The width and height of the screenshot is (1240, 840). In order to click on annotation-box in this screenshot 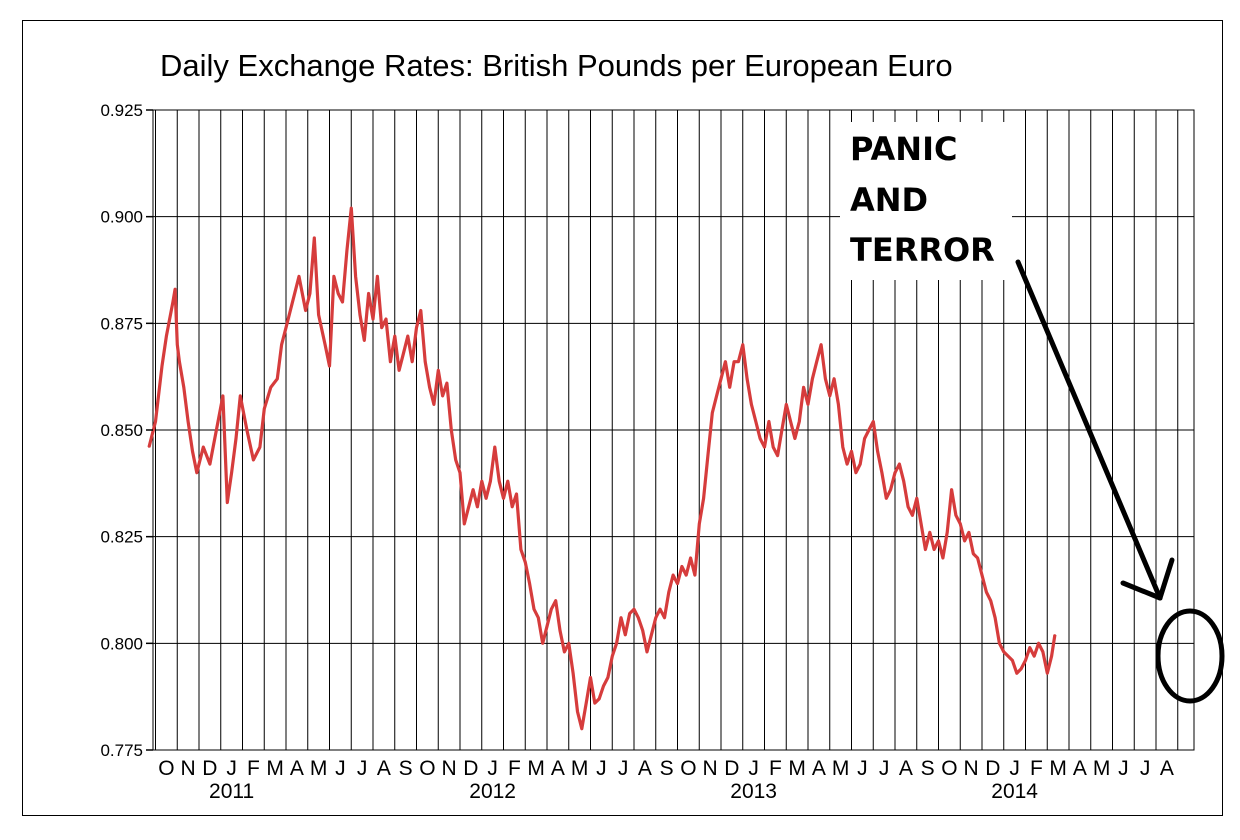, I will do `click(926, 201)`.